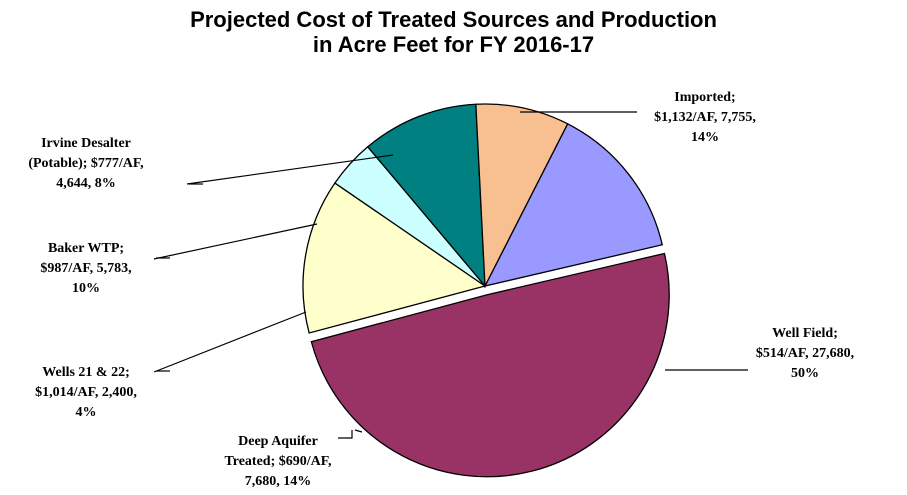  I want to click on data-label-line: Treated; $690/AF,, so click(277, 461).